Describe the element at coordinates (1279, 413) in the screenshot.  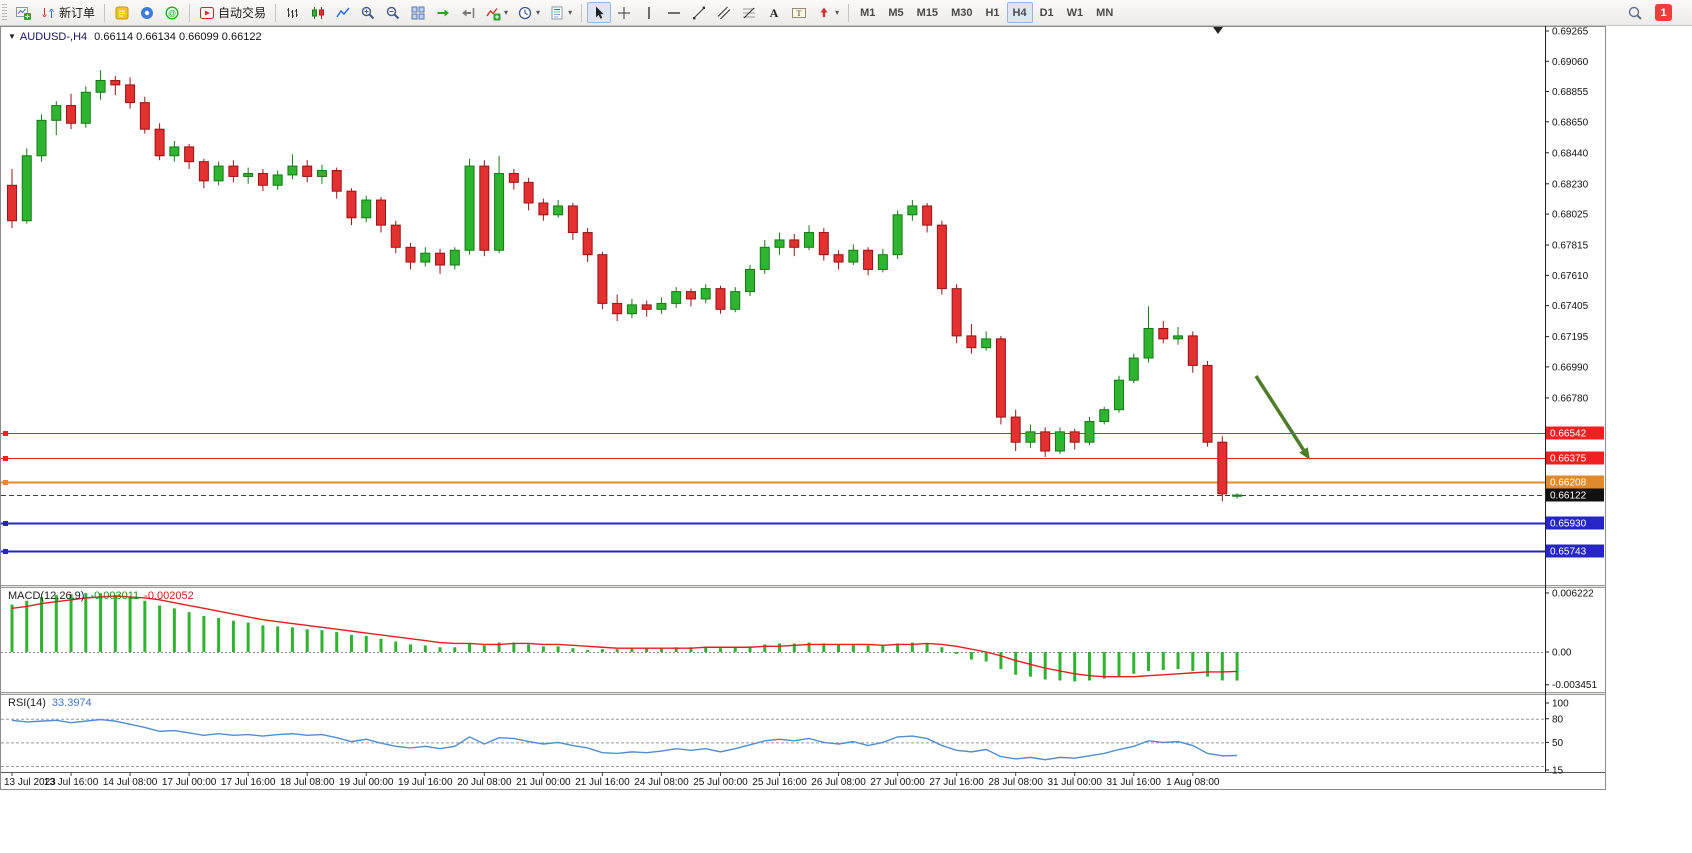
I see `trend-arrow-annotation` at that location.